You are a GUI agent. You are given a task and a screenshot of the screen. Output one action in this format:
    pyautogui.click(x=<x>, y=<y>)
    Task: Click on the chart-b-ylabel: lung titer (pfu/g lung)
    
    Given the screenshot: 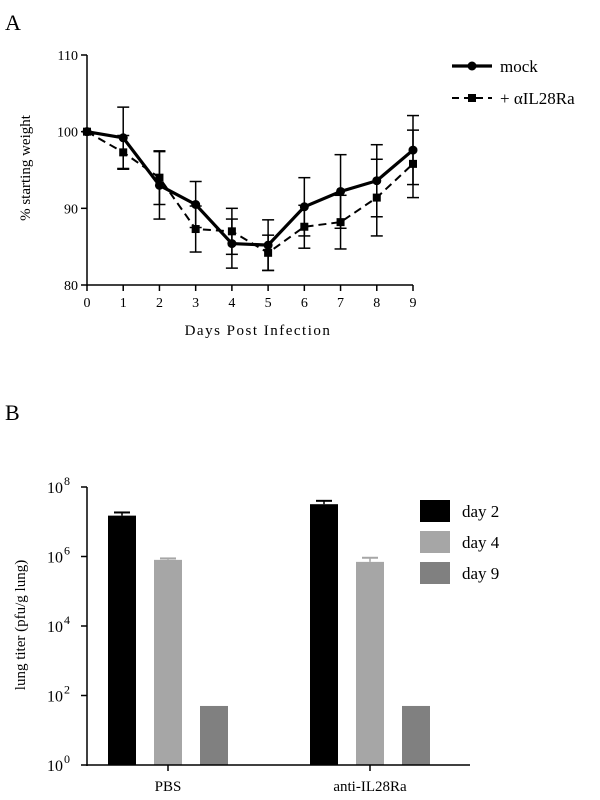 What is the action you would take?
    pyautogui.click(x=21, y=625)
    